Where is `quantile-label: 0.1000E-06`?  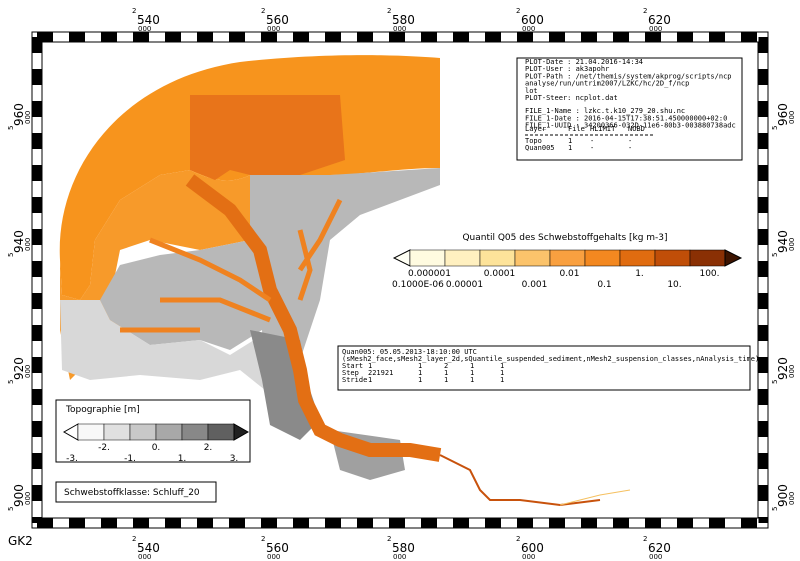
quantile-label: 0.1000E-06 is located at coordinates (418, 285).